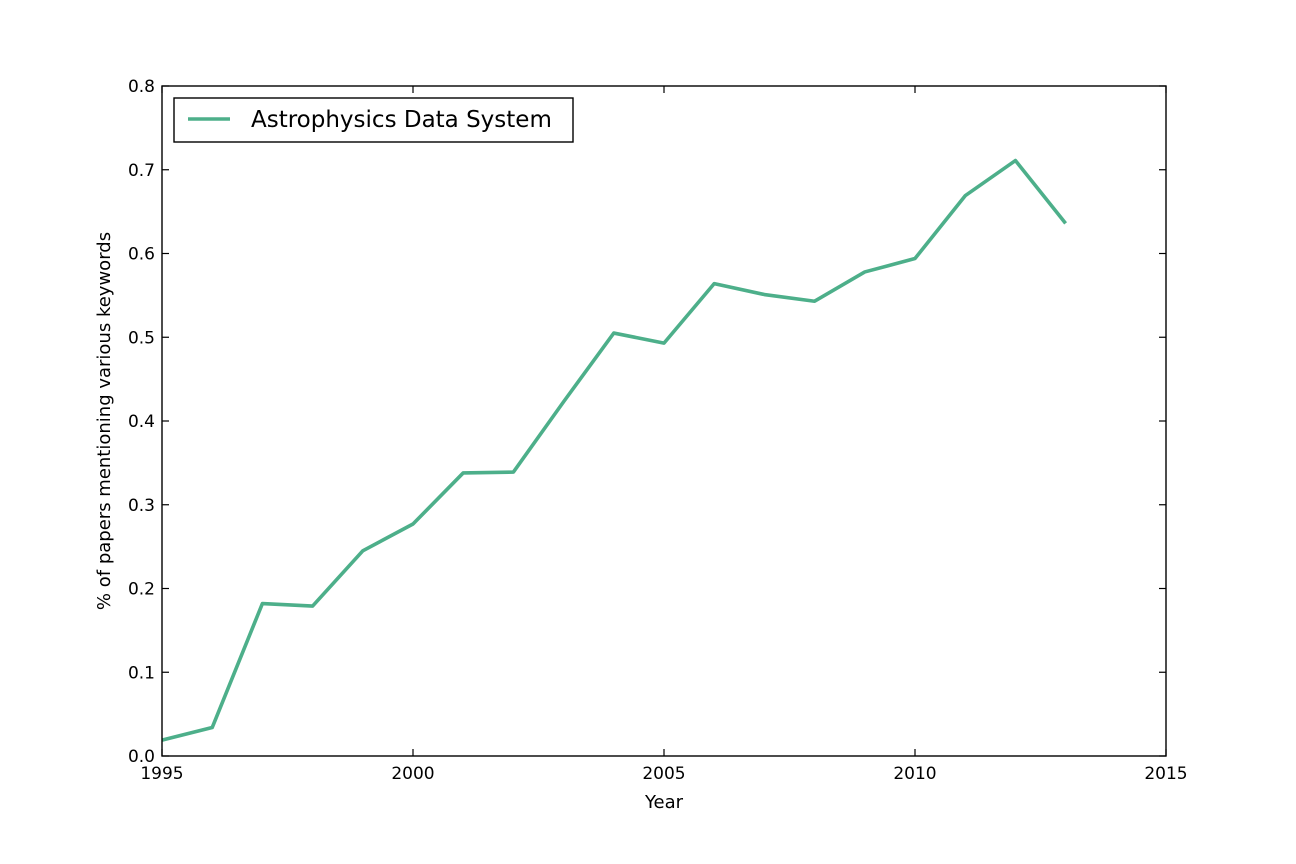  I want to click on x-tick-label: 2015, so click(1165, 774).